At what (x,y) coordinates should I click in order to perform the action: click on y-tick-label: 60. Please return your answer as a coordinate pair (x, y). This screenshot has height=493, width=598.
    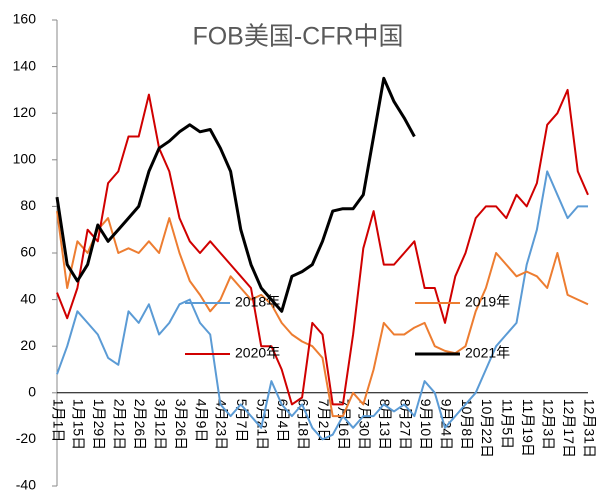
    Looking at the image, I should click on (28, 252).